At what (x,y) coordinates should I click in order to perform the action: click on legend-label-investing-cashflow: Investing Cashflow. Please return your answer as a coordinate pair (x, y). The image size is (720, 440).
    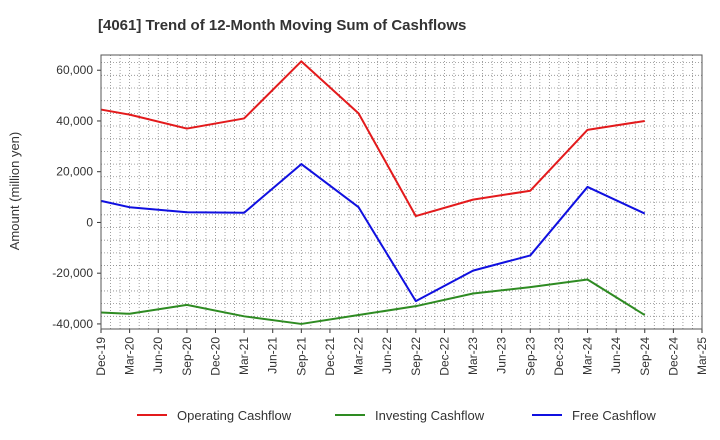
    Looking at the image, I should click on (430, 415).